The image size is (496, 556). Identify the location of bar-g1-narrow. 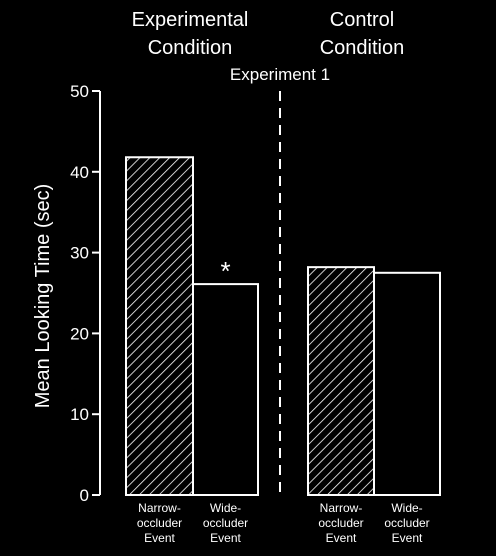
(341, 381).